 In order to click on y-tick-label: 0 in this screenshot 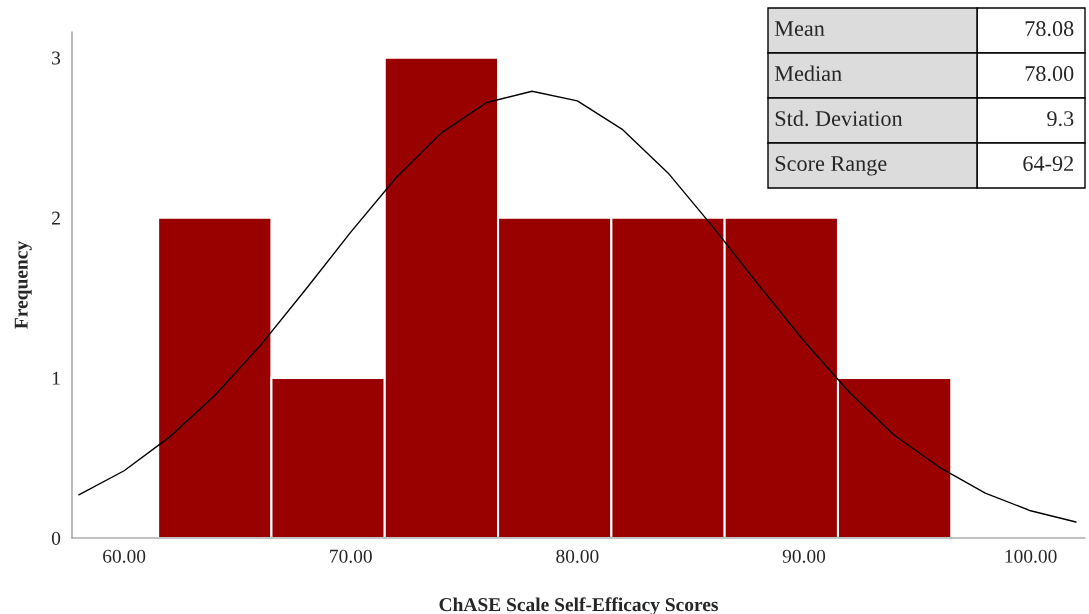, I will do `click(56, 538)`.